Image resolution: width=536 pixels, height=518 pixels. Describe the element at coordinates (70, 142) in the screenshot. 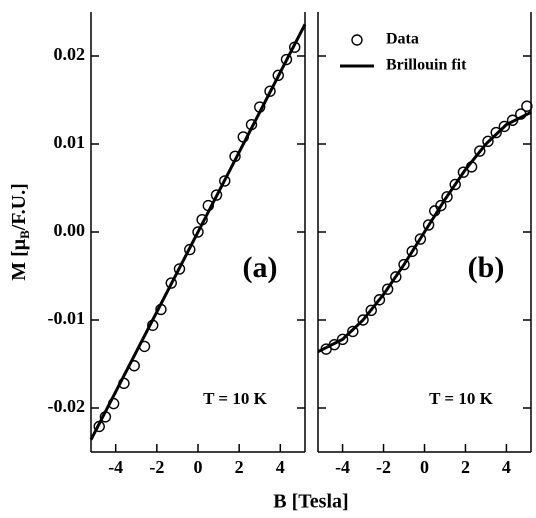

I see `y-tick-label: 0.01` at that location.